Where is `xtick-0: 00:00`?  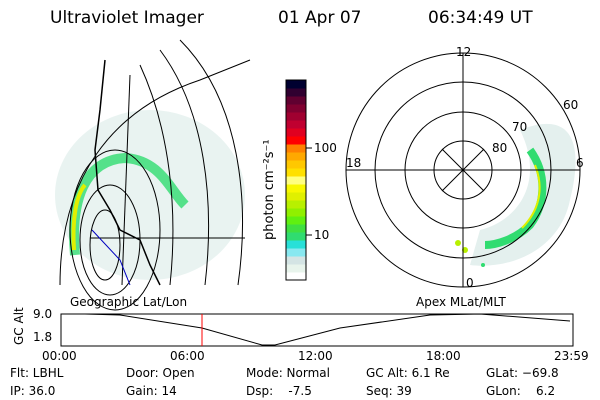
xtick-0: 00:00 is located at coordinates (59, 356).